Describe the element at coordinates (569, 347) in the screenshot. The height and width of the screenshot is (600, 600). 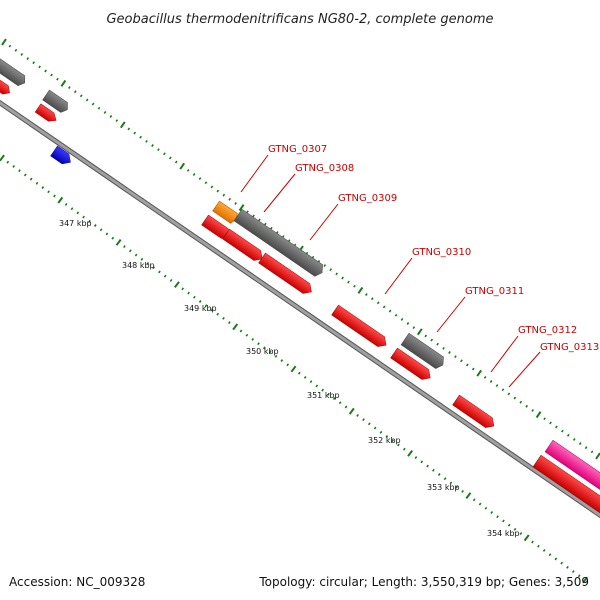
I see `gene-label-gtng-0313: GTNG_0313` at that location.